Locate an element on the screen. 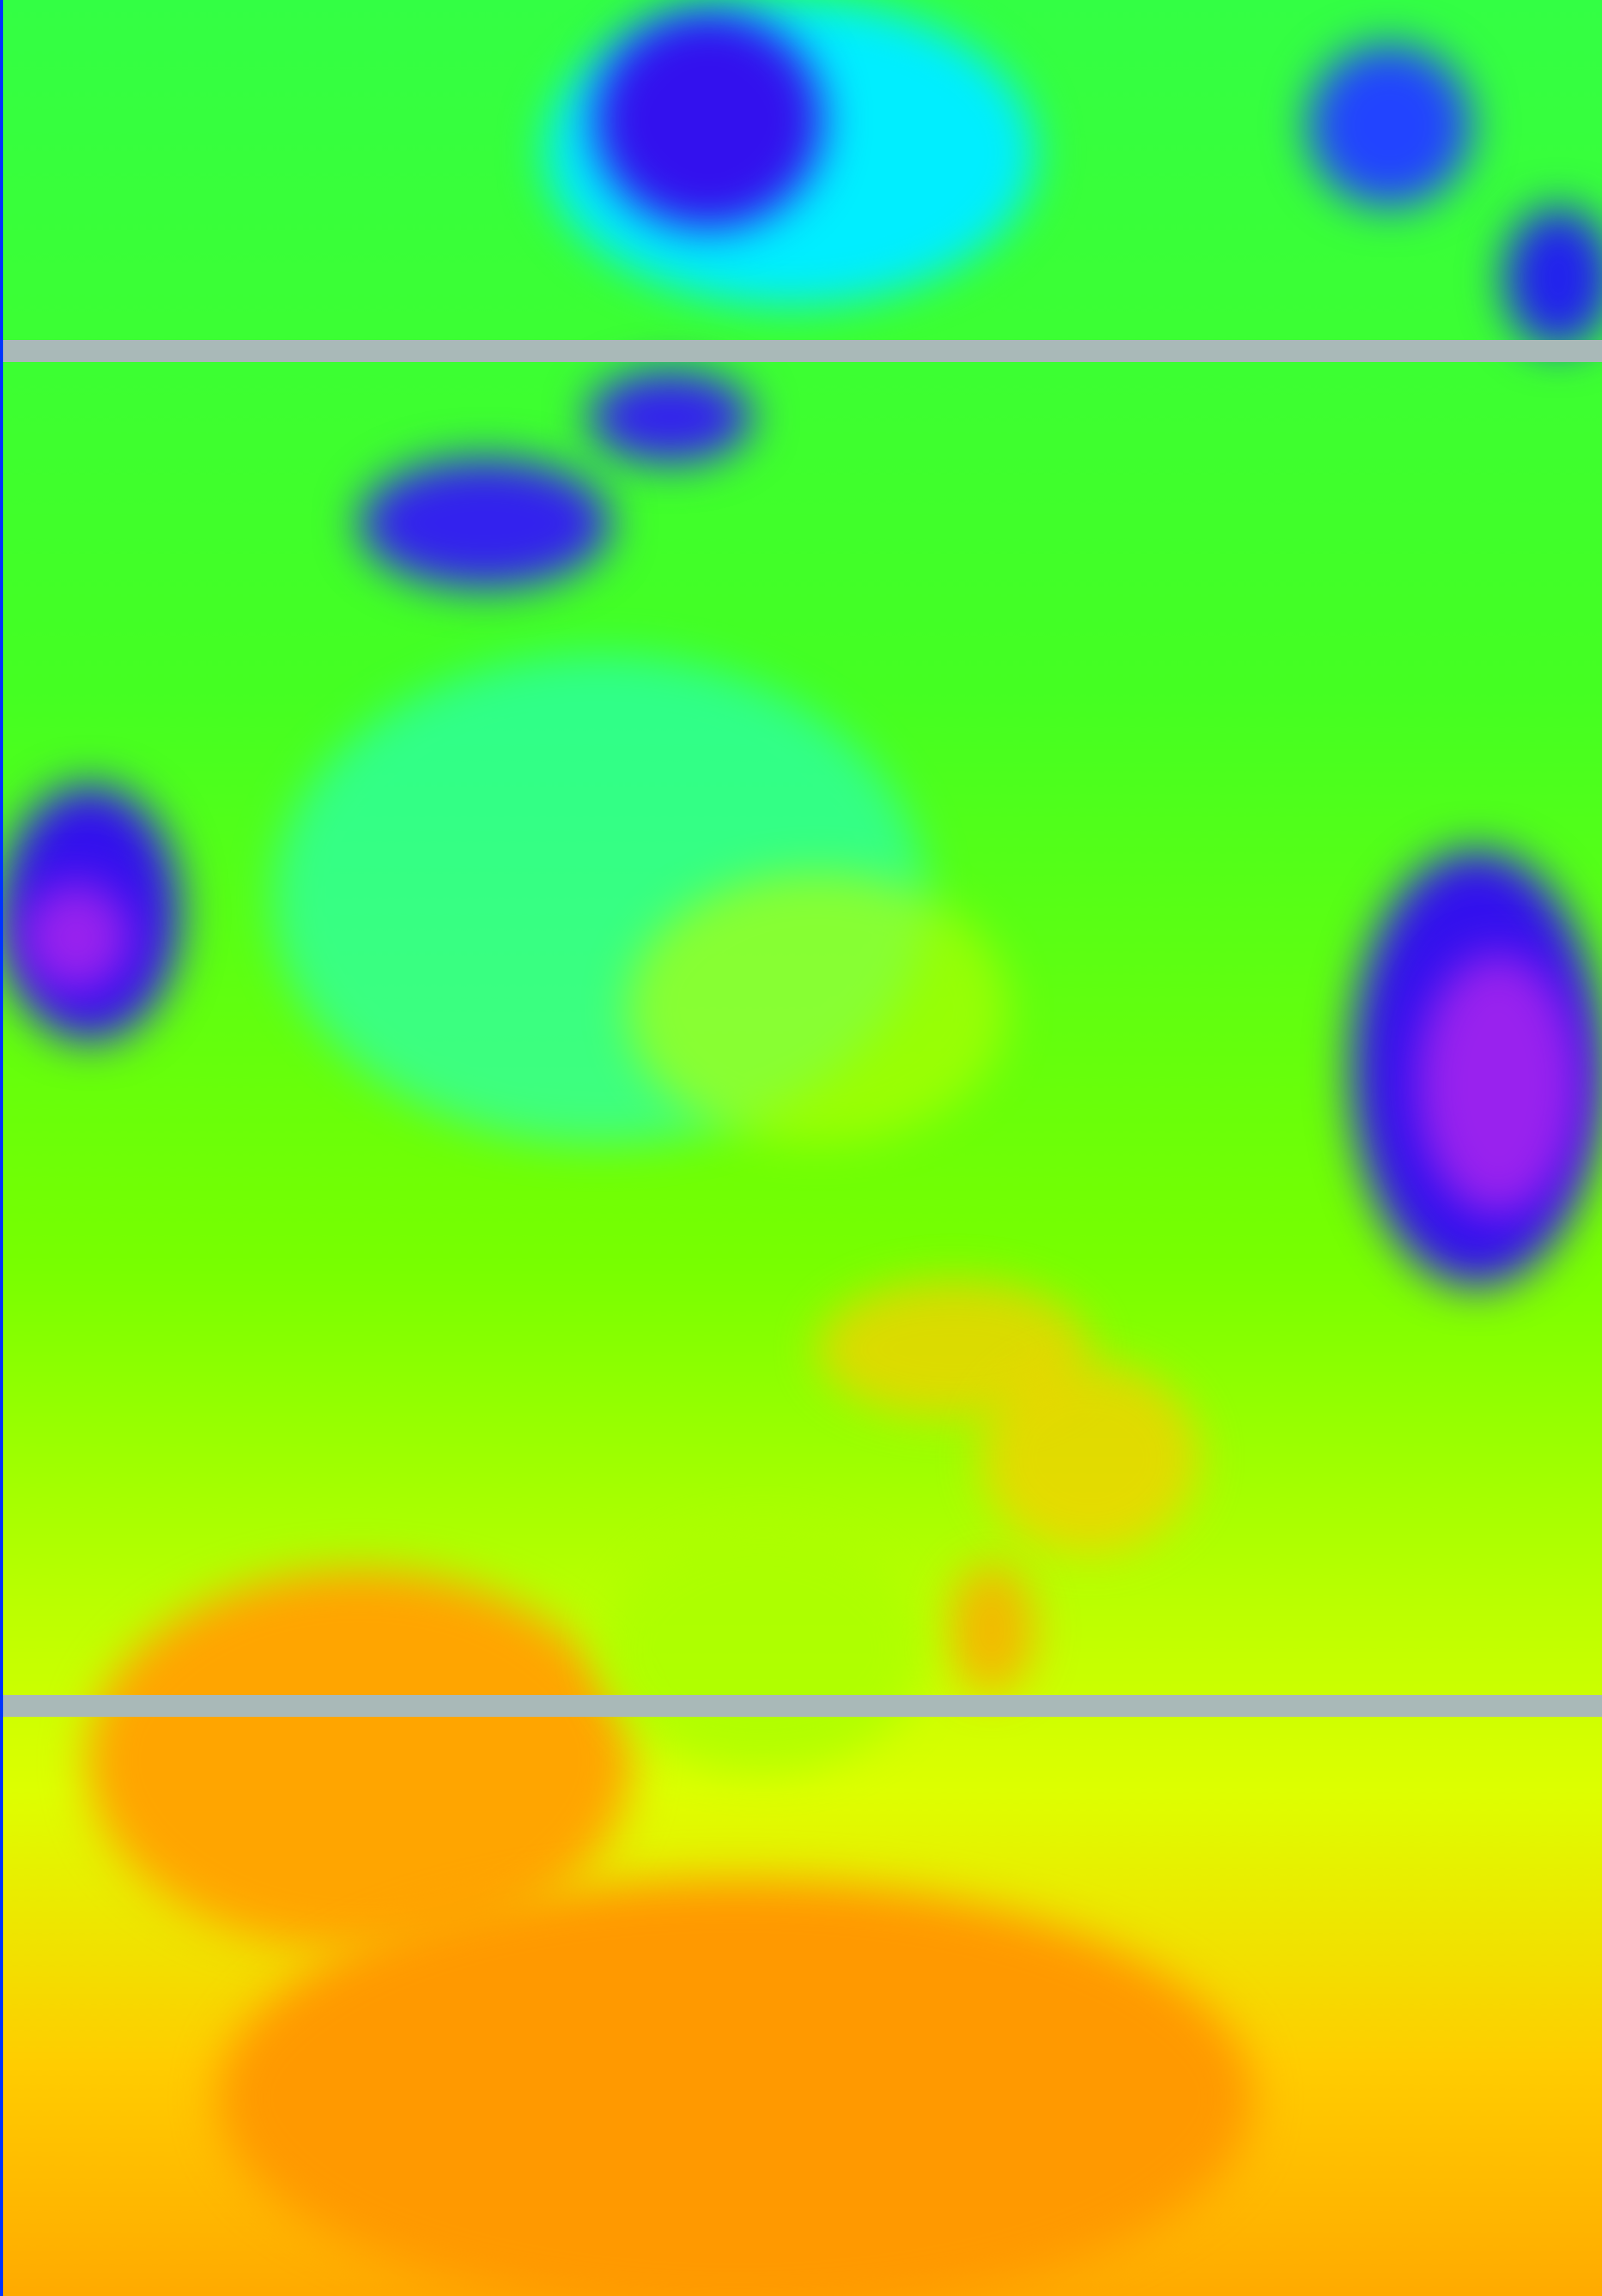 The width and height of the screenshot is (1602, 2296). sea-cool is located at coordinates (762, 1648).